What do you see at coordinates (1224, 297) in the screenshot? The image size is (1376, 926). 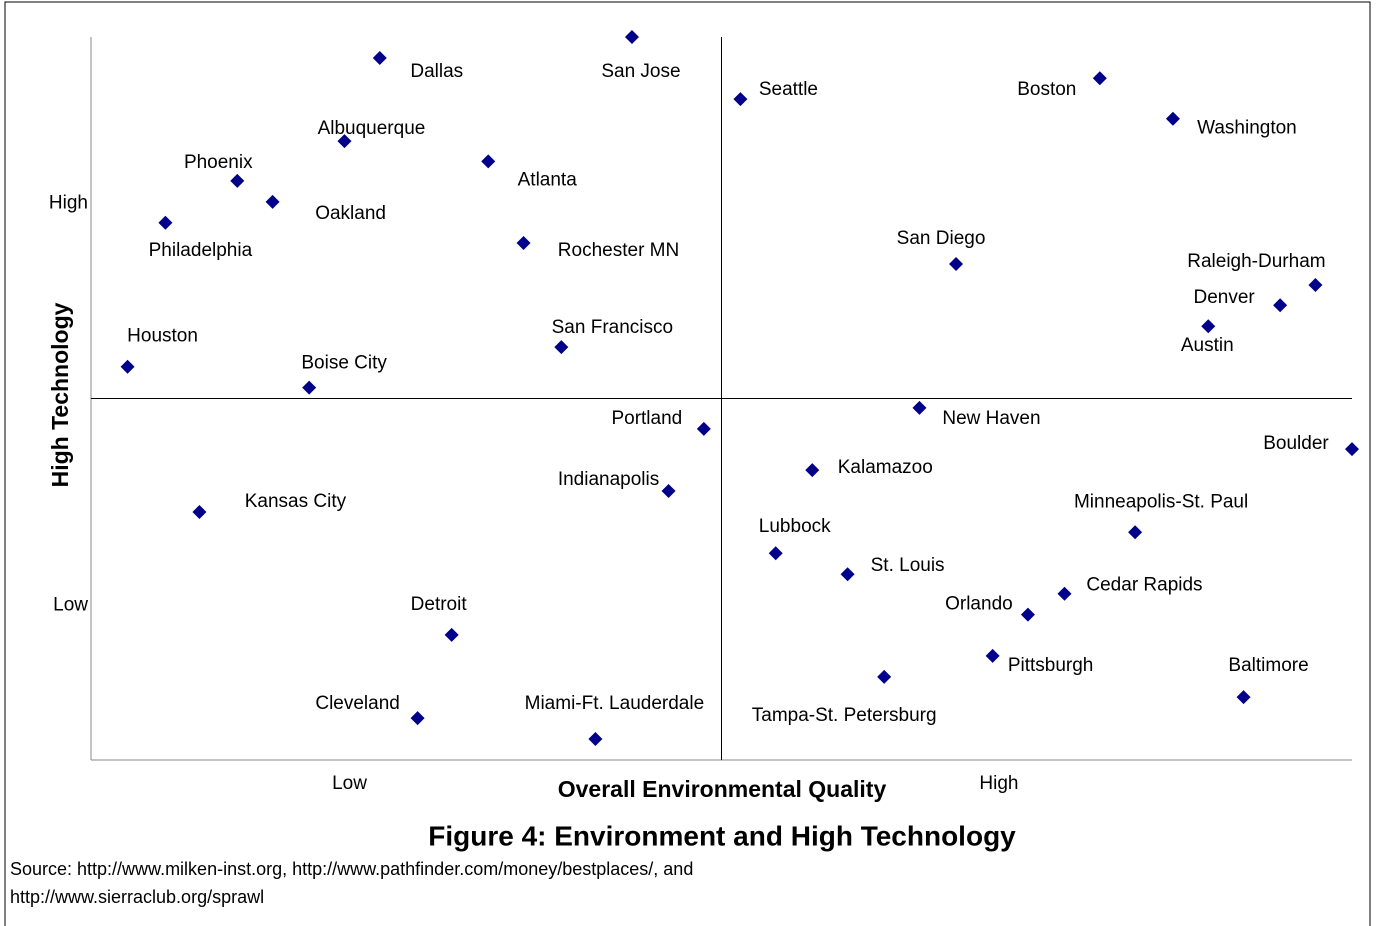 I see `point-label: Denver` at bounding box center [1224, 297].